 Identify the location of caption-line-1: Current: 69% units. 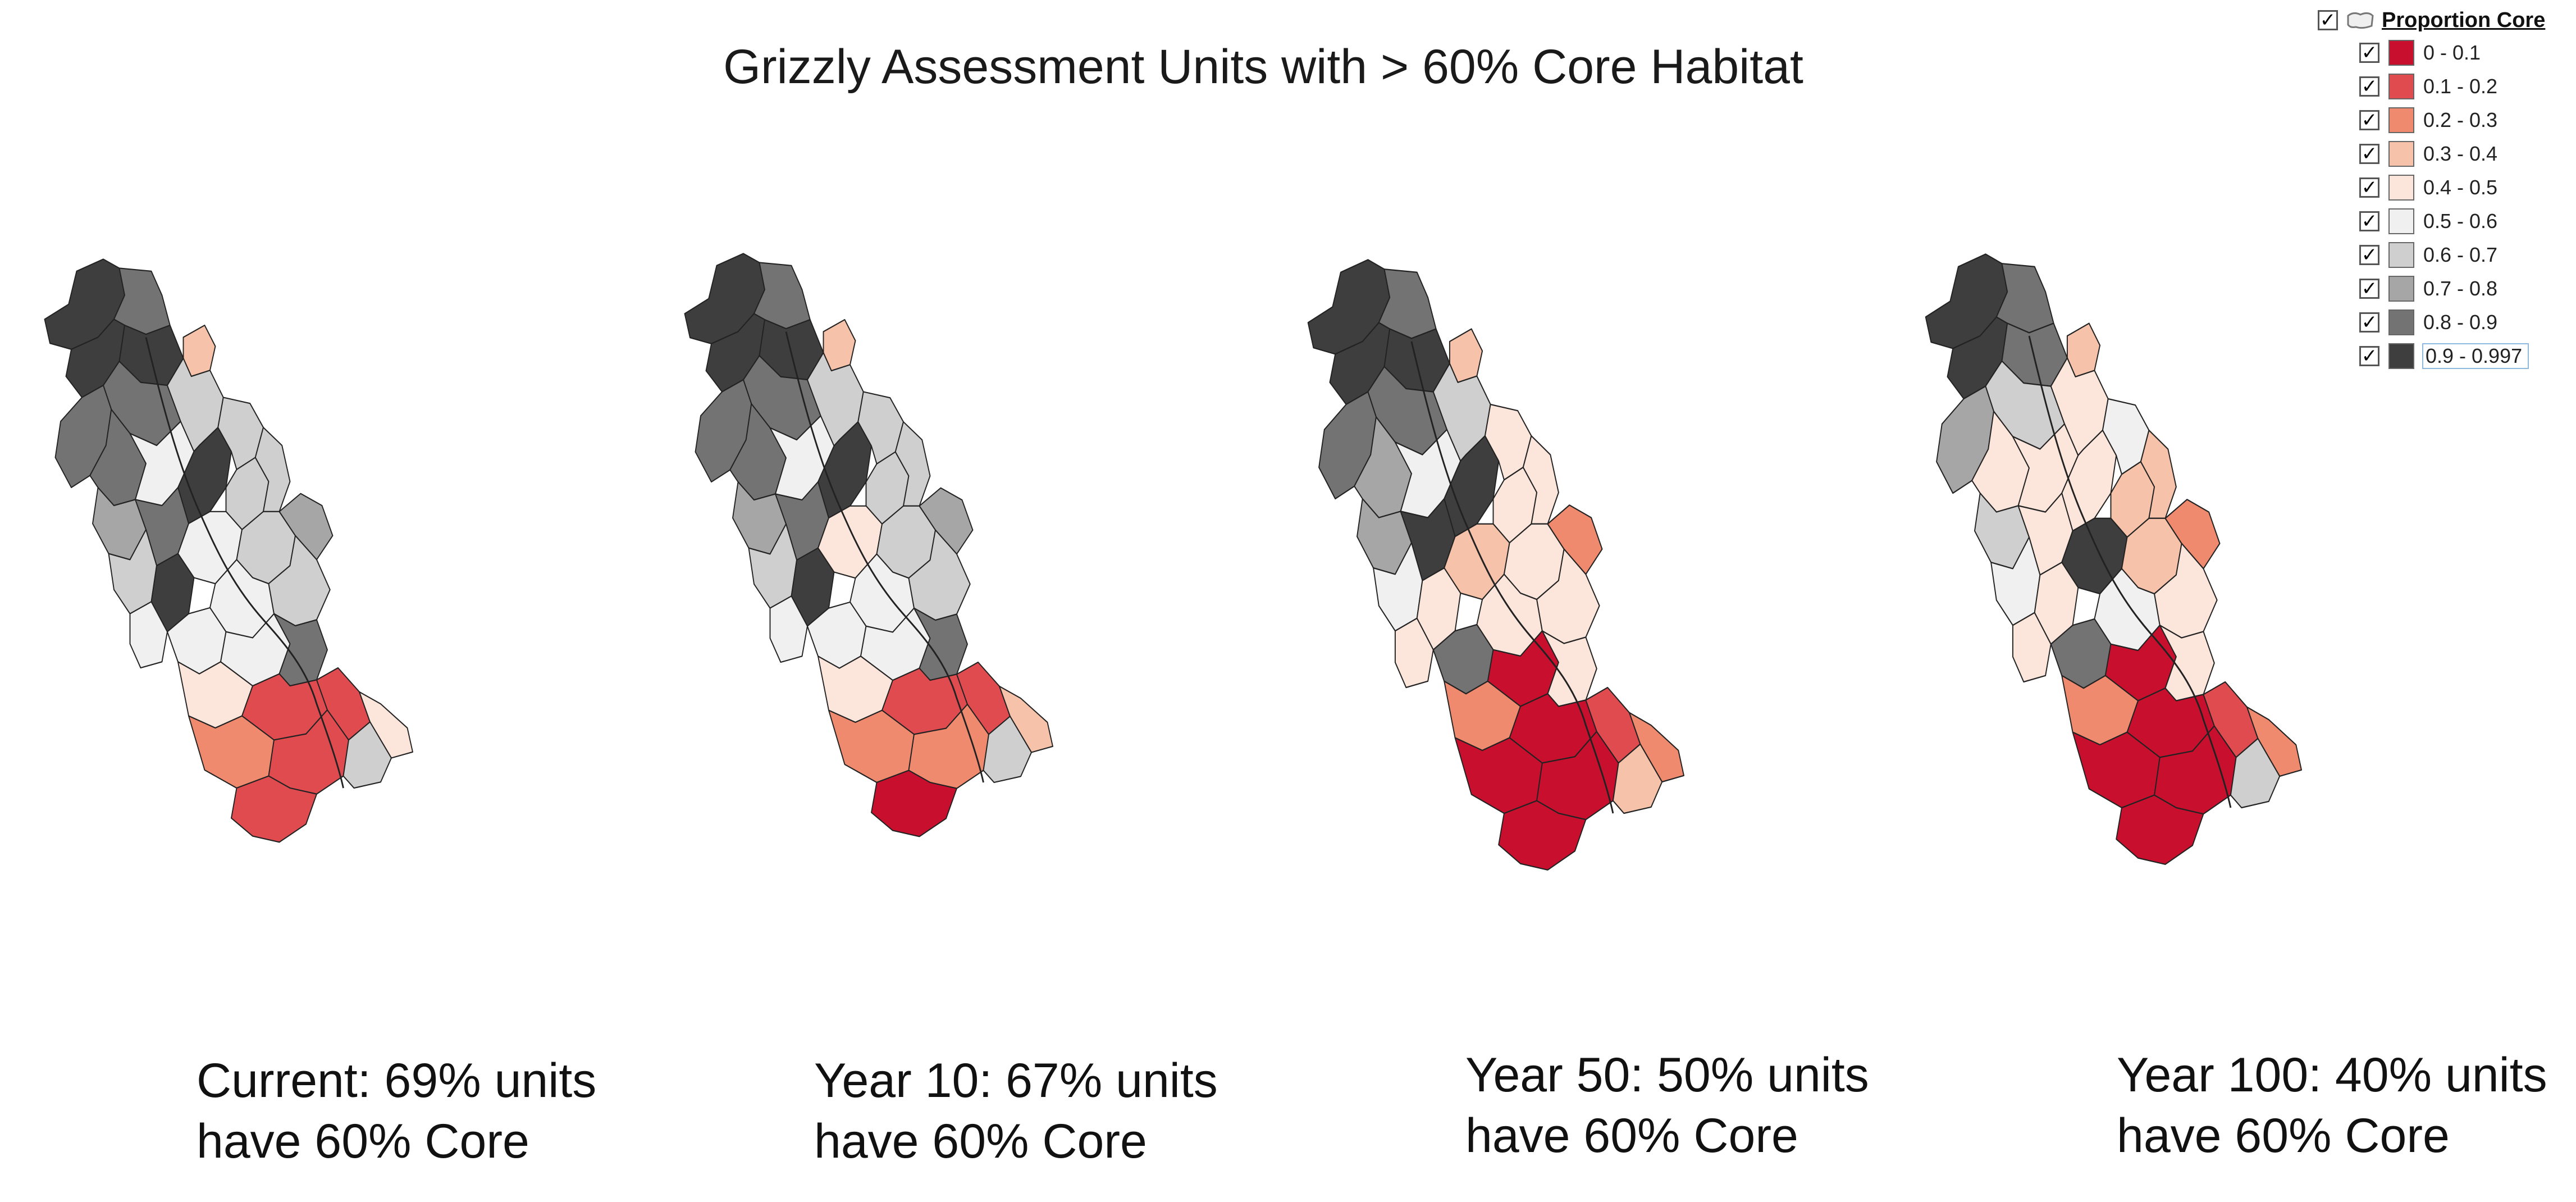
(397, 1081).